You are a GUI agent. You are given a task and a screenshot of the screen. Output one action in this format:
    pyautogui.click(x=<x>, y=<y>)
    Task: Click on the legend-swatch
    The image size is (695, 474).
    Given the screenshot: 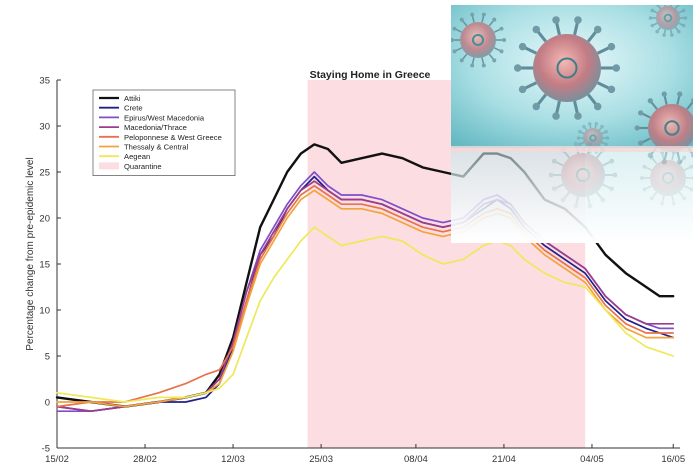 What is the action you would take?
    pyautogui.click(x=109, y=166)
    